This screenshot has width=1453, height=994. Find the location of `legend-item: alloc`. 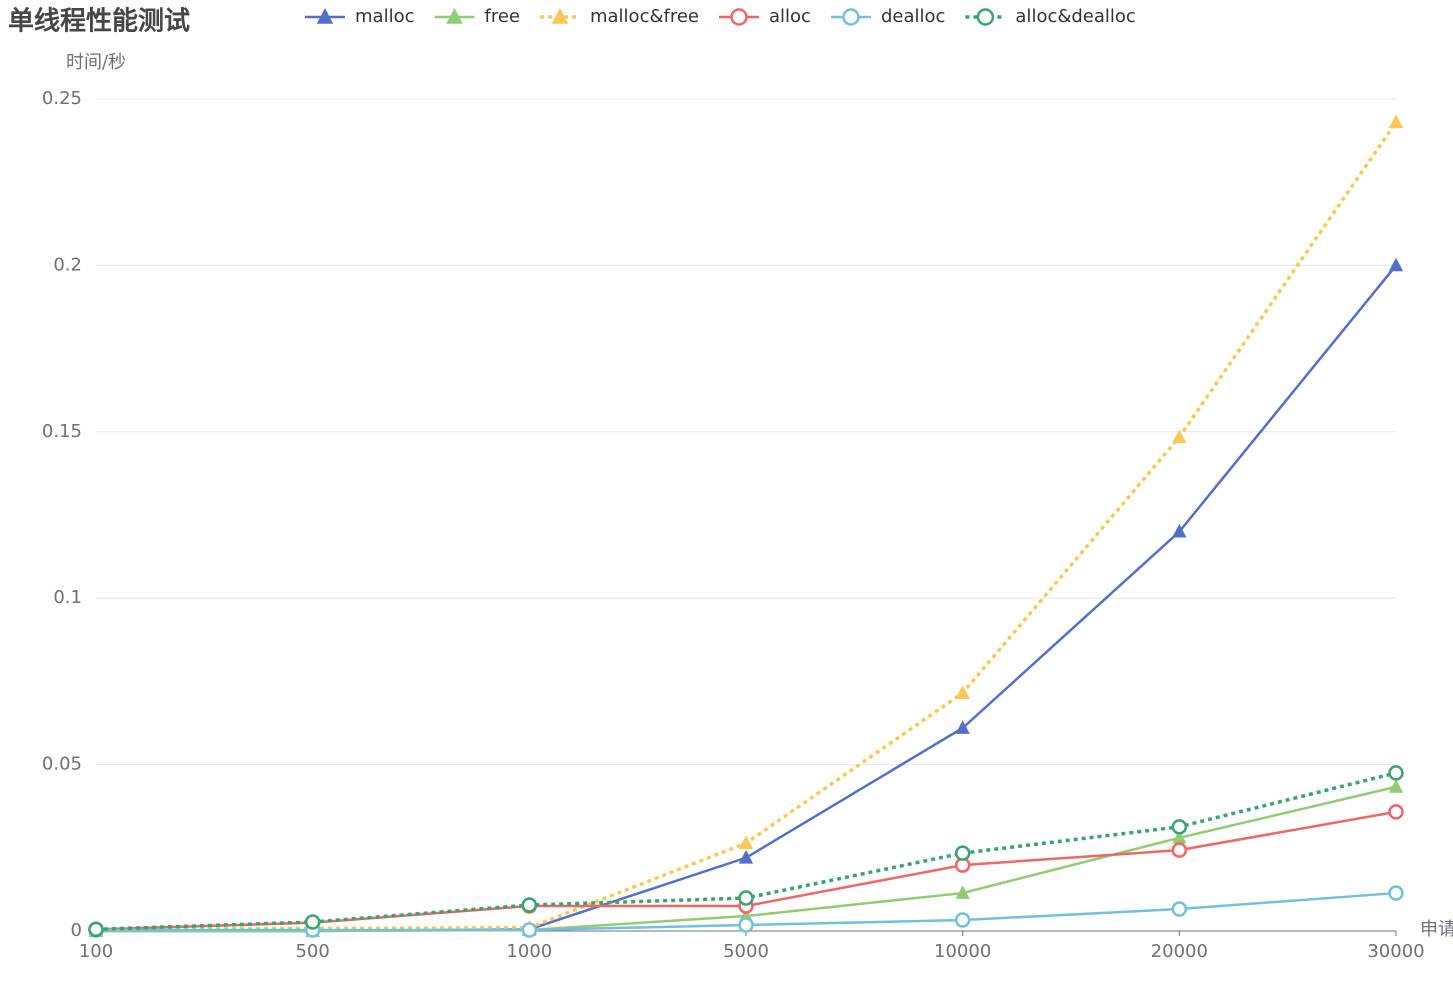

legend-item: alloc is located at coordinates (765, 16).